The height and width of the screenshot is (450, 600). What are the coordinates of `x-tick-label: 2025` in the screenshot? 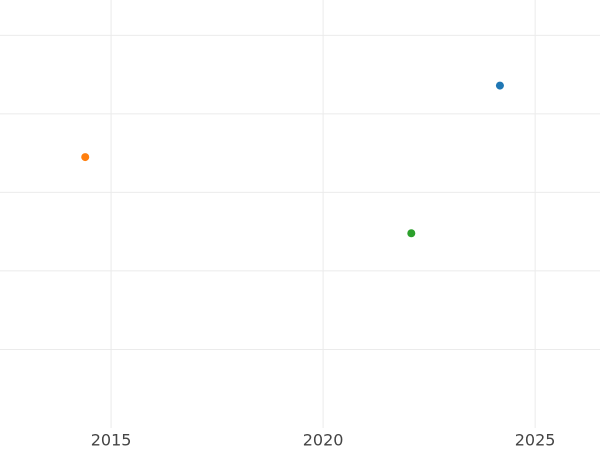 It's located at (535, 440).